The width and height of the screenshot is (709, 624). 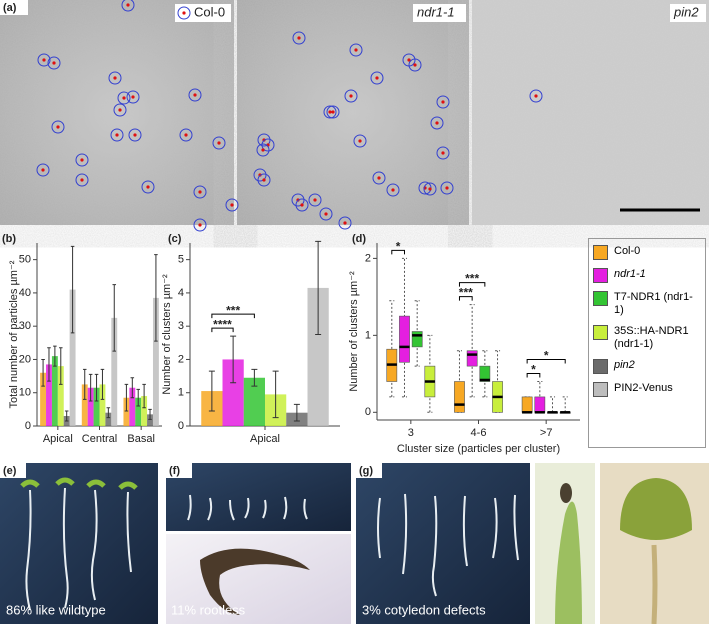 What do you see at coordinates (656, 509) in the screenshot?
I see `cotyledon-closeup` at bounding box center [656, 509].